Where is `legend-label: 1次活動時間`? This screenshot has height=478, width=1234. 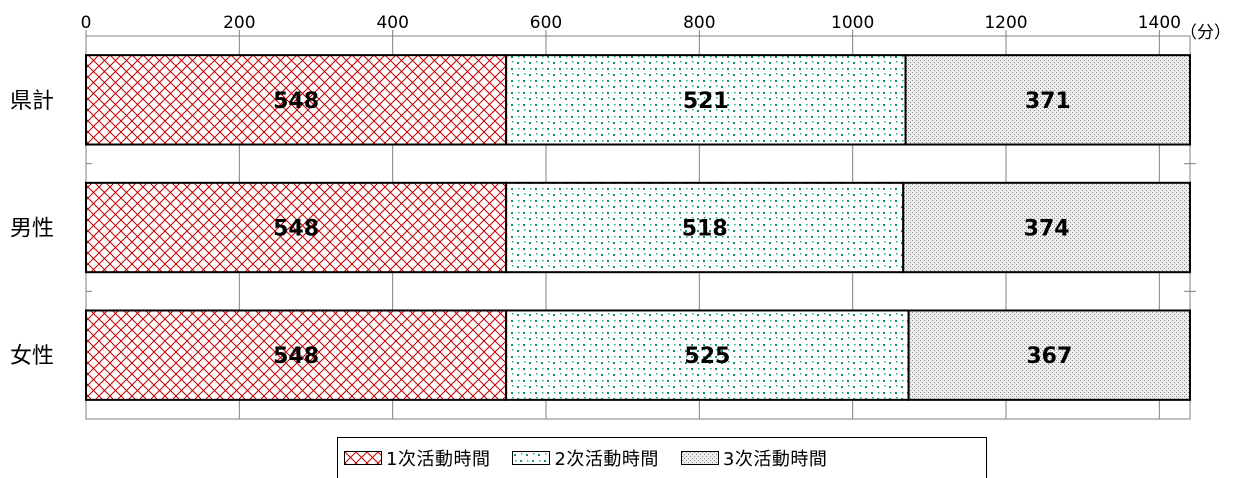 legend-label: 1次活動時間 is located at coordinates (438, 459).